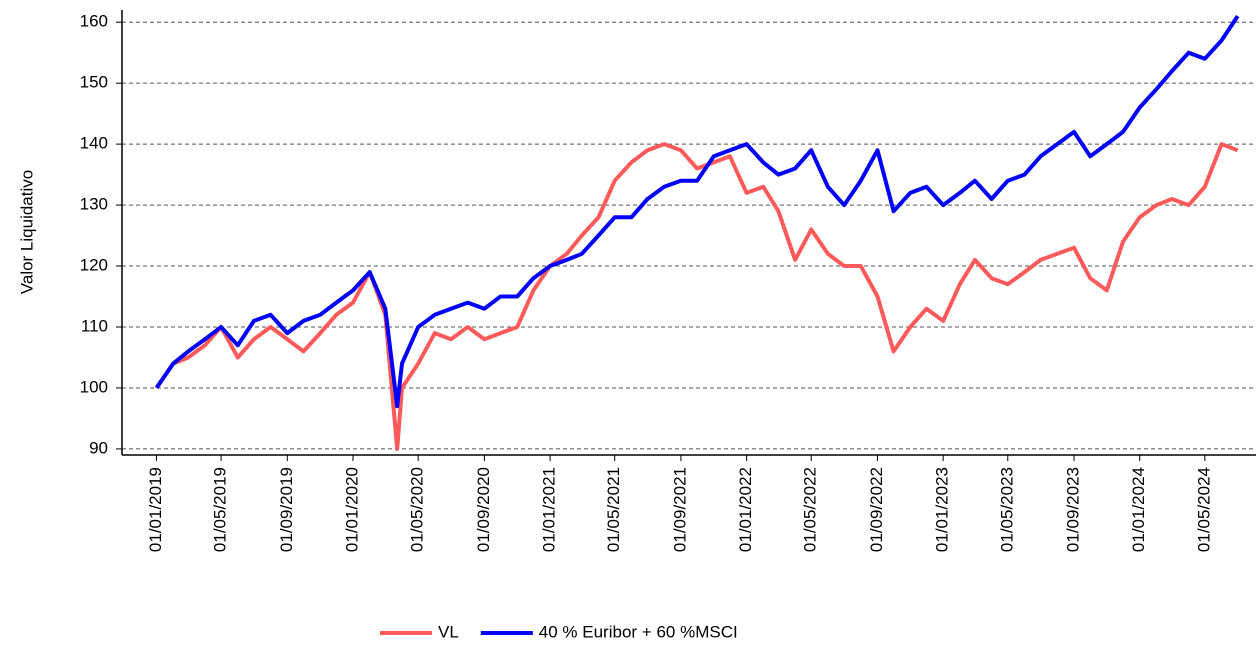 Image resolution: width=1259 pixels, height=650 pixels. Describe the element at coordinates (351, 509) in the screenshot. I see `x-tick-label: 01/01/2020` at that location.